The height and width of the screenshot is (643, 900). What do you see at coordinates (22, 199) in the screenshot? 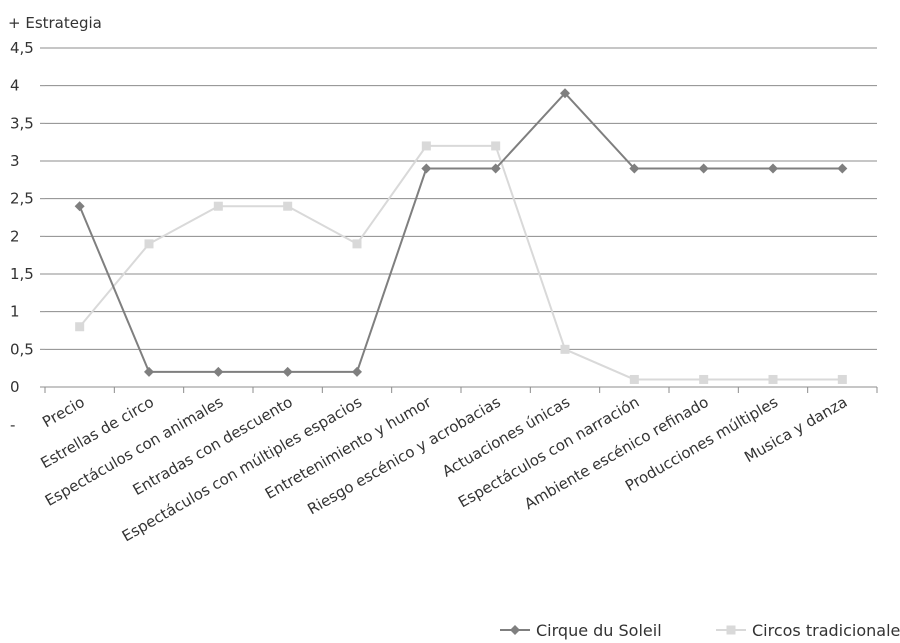
I see `y-tick-label: 2,5` at bounding box center [22, 199].